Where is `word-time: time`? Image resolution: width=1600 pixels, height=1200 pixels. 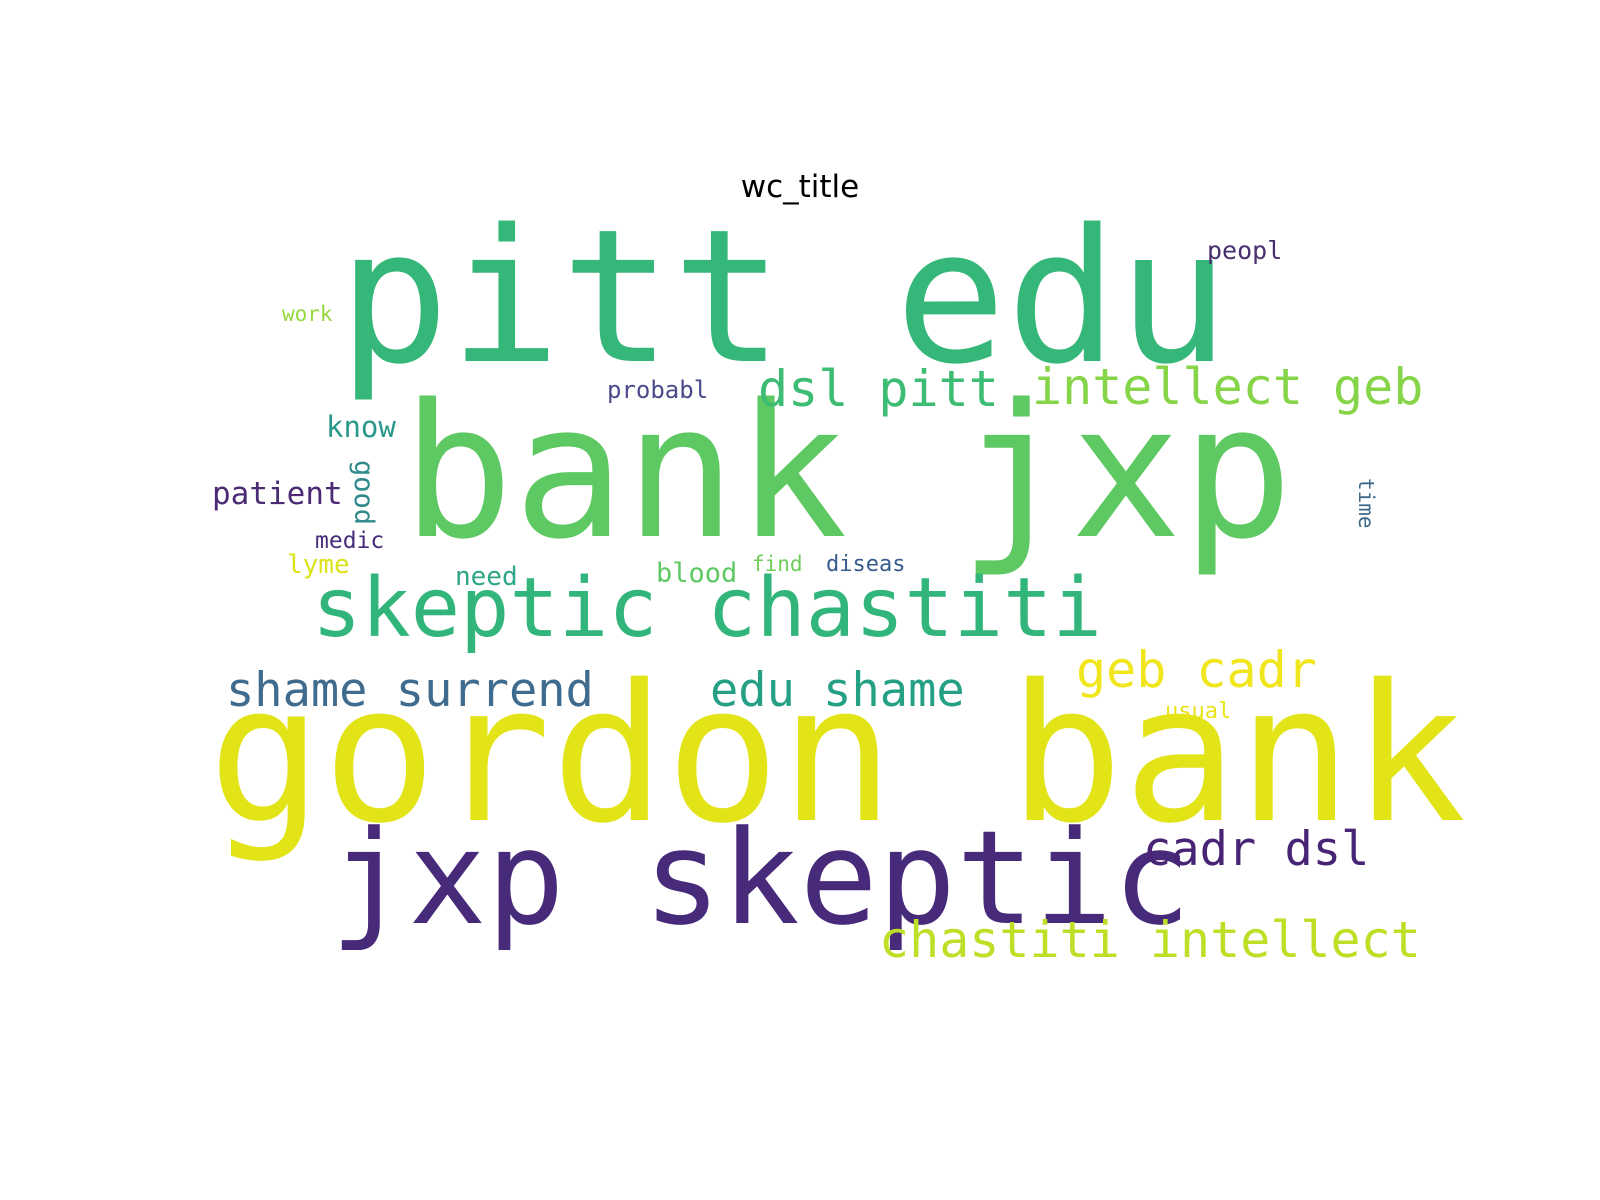 word-time: time is located at coordinates (1366, 503).